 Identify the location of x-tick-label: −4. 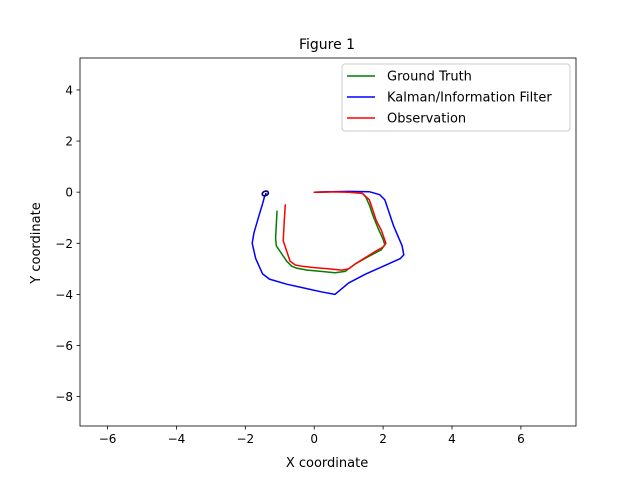
(177, 439).